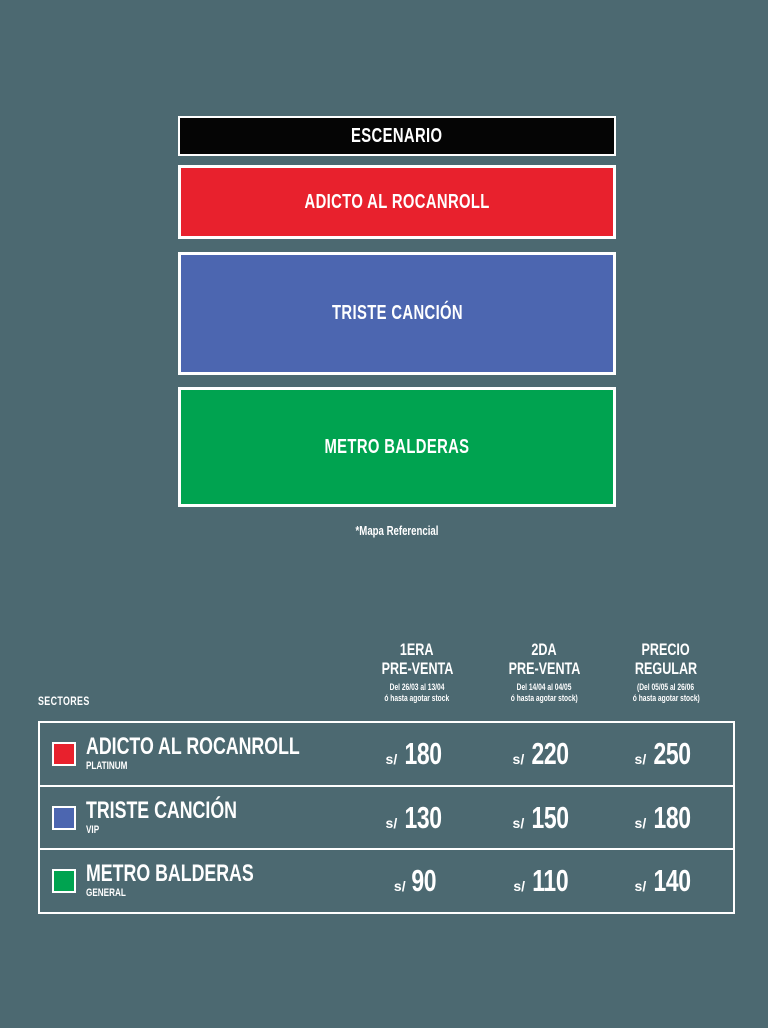 The height and width of the screenshot is (1028, 768). Describe the element at coordinates (417, 649) in the screenshot. I see `column-title-line1: 1ERA` at that location.